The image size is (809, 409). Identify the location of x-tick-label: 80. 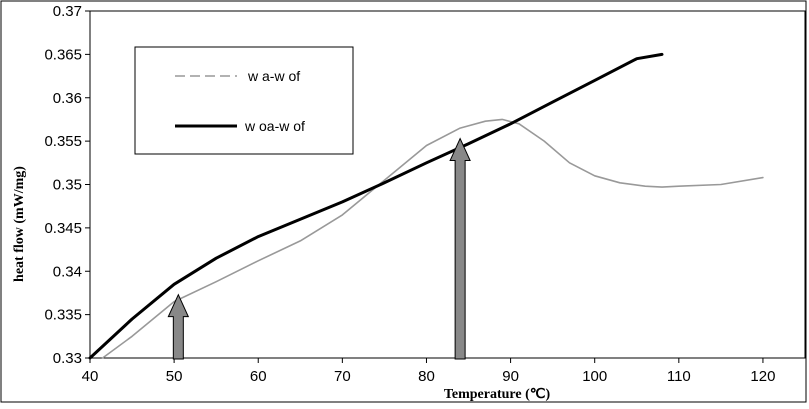
(426, 376).